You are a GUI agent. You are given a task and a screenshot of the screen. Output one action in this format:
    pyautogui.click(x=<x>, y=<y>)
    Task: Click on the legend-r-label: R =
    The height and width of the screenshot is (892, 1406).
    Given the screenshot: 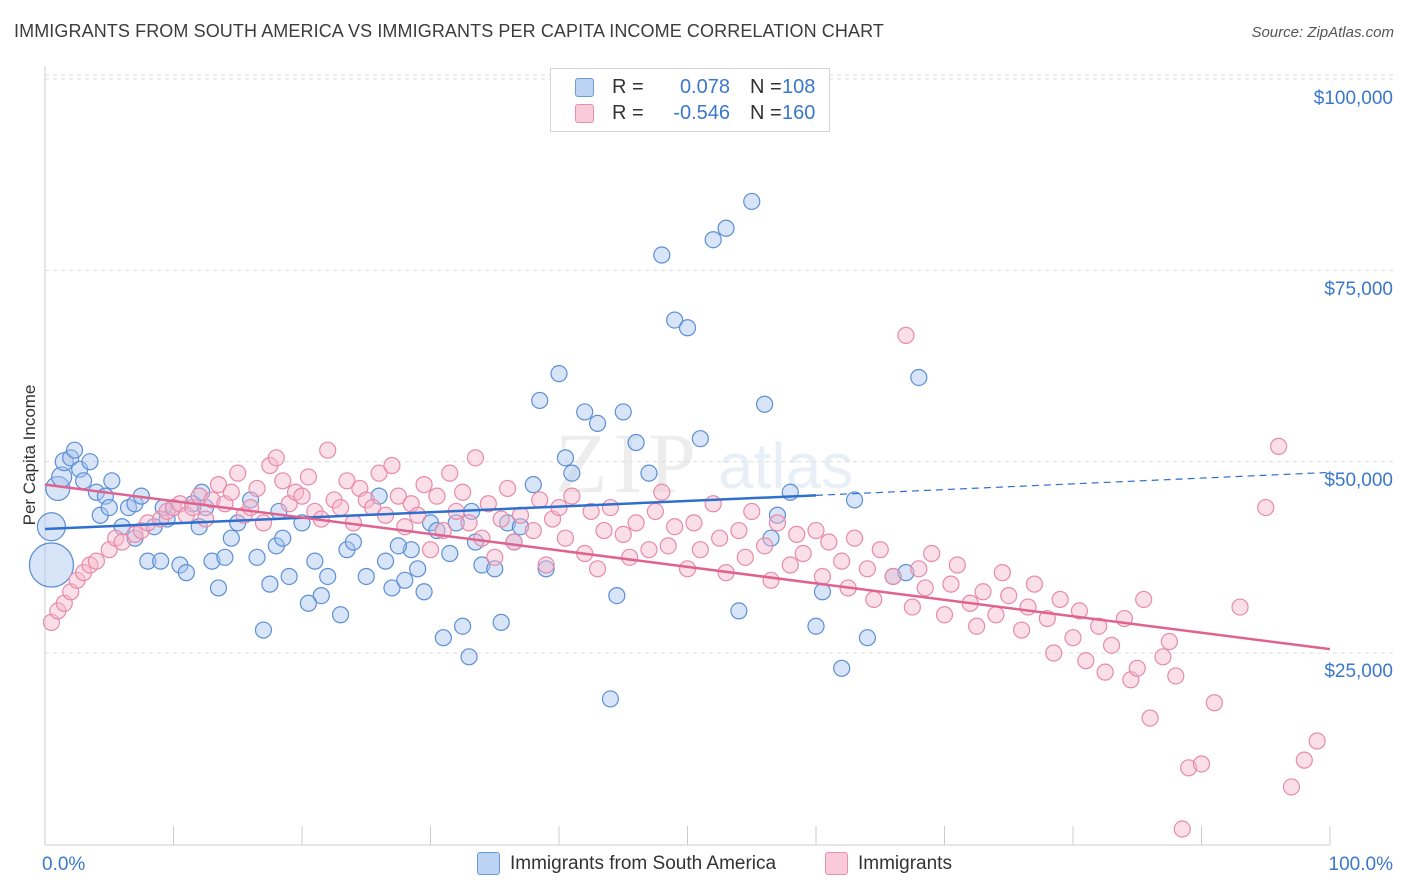 What is the action you would take?
    pyautogui.click(x=628, y=86)
    